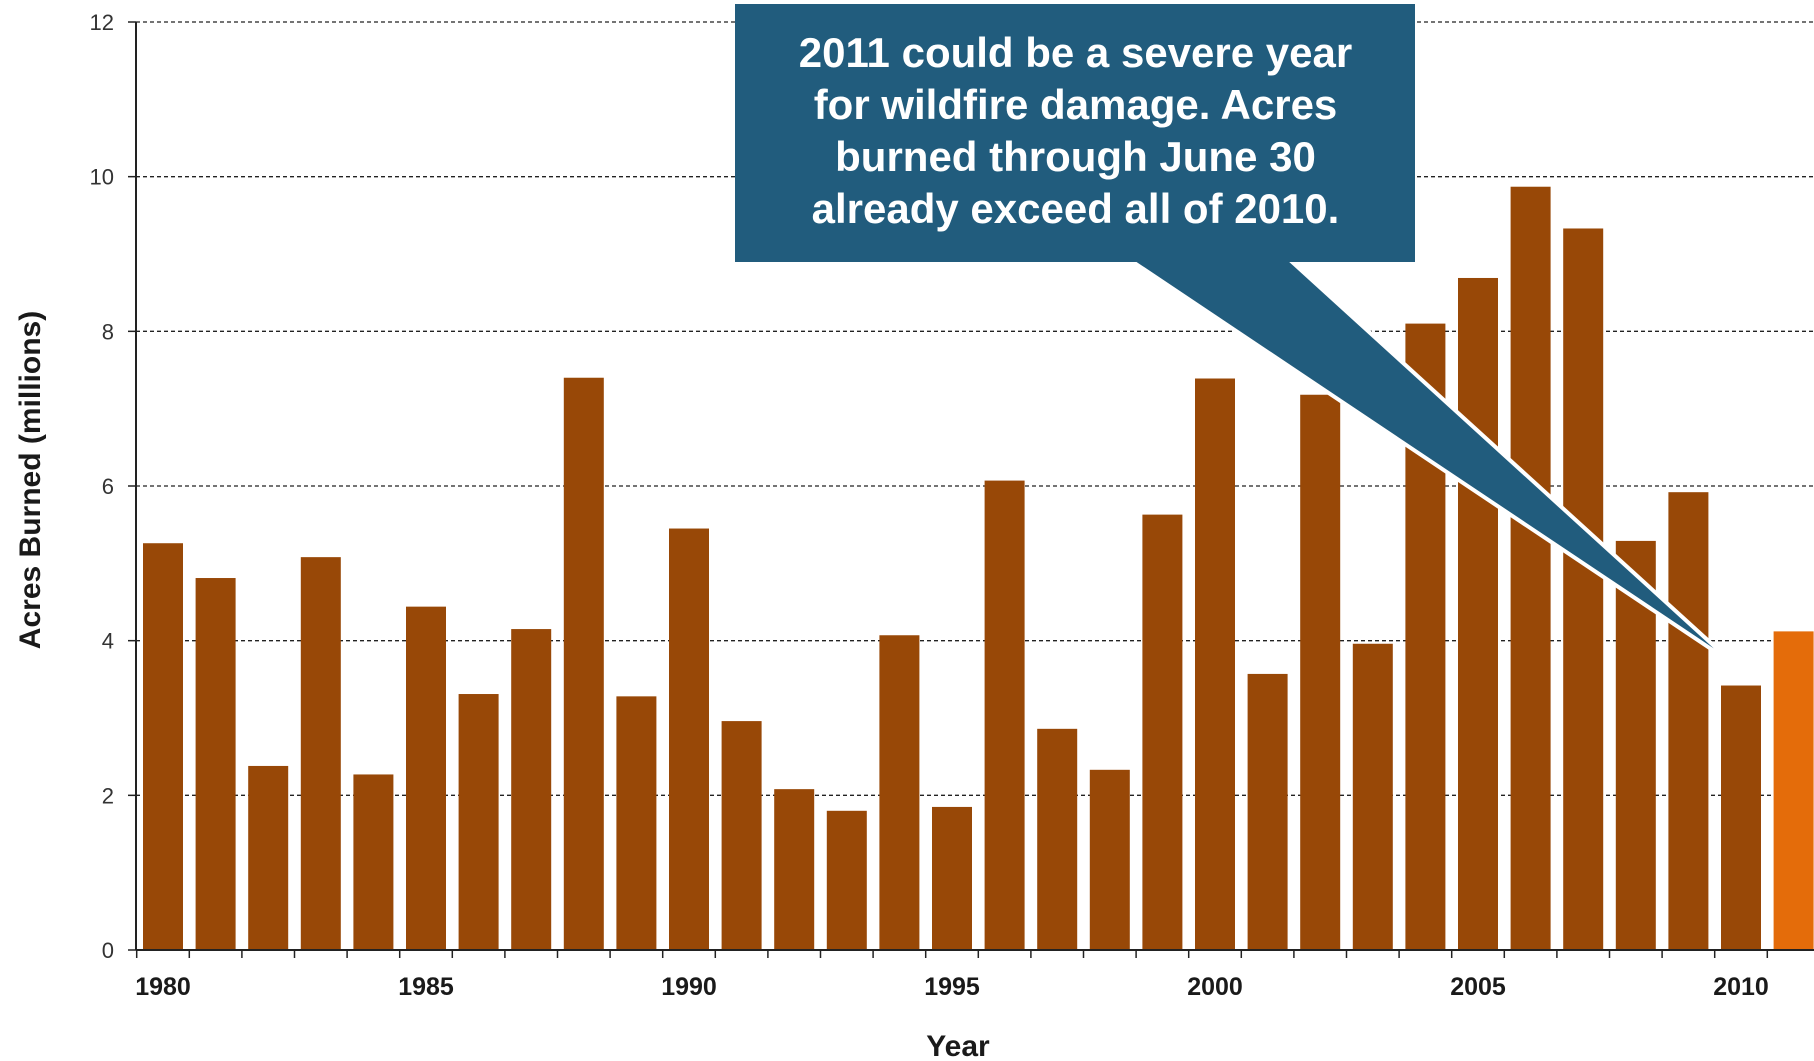 The width and height of the screenshot is (1814, 1061). Describe the element at coordinates (636, 823) in the screenshot. I see `bar-1989` at that location.